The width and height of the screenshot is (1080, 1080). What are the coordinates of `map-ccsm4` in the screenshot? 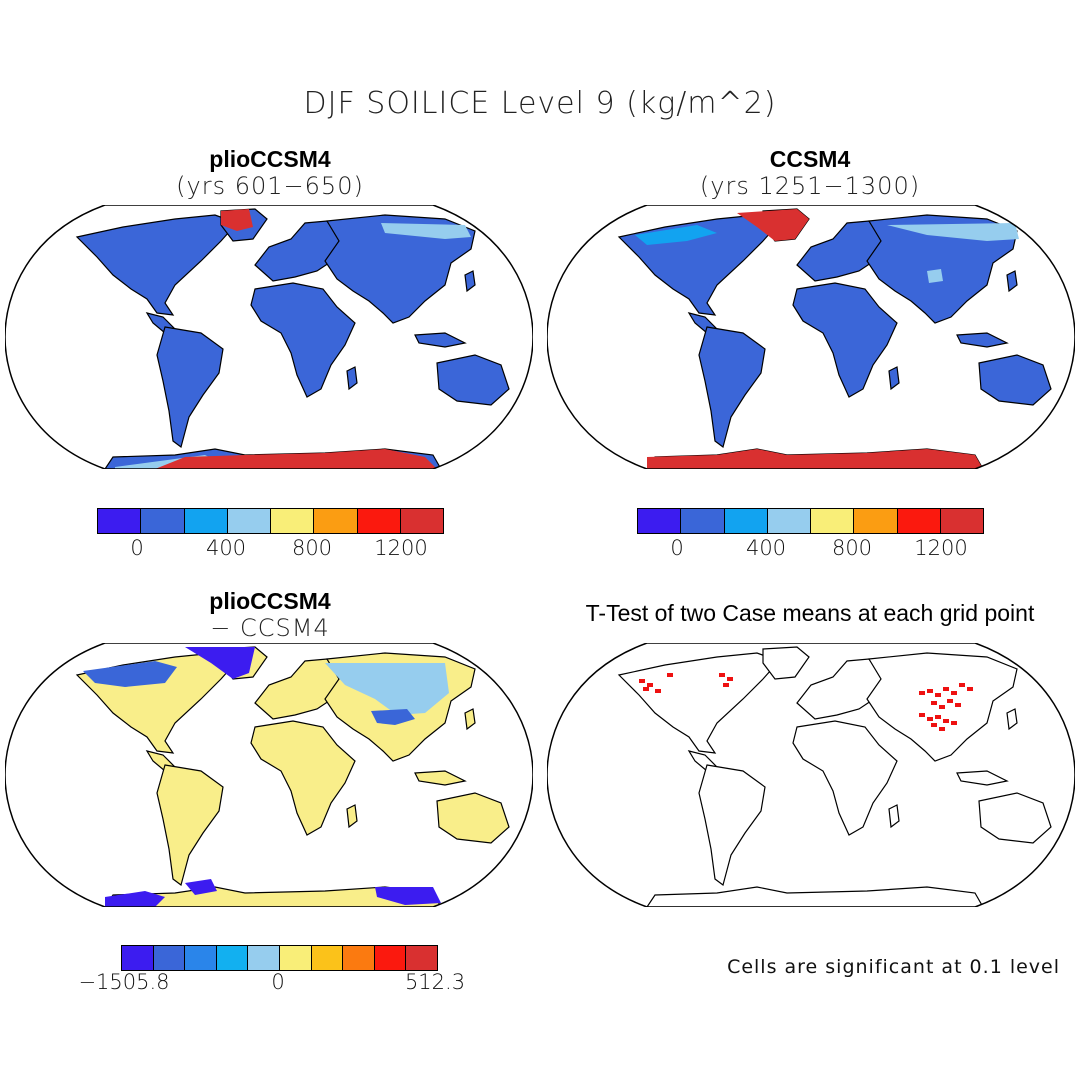 It's located at (811, 337).